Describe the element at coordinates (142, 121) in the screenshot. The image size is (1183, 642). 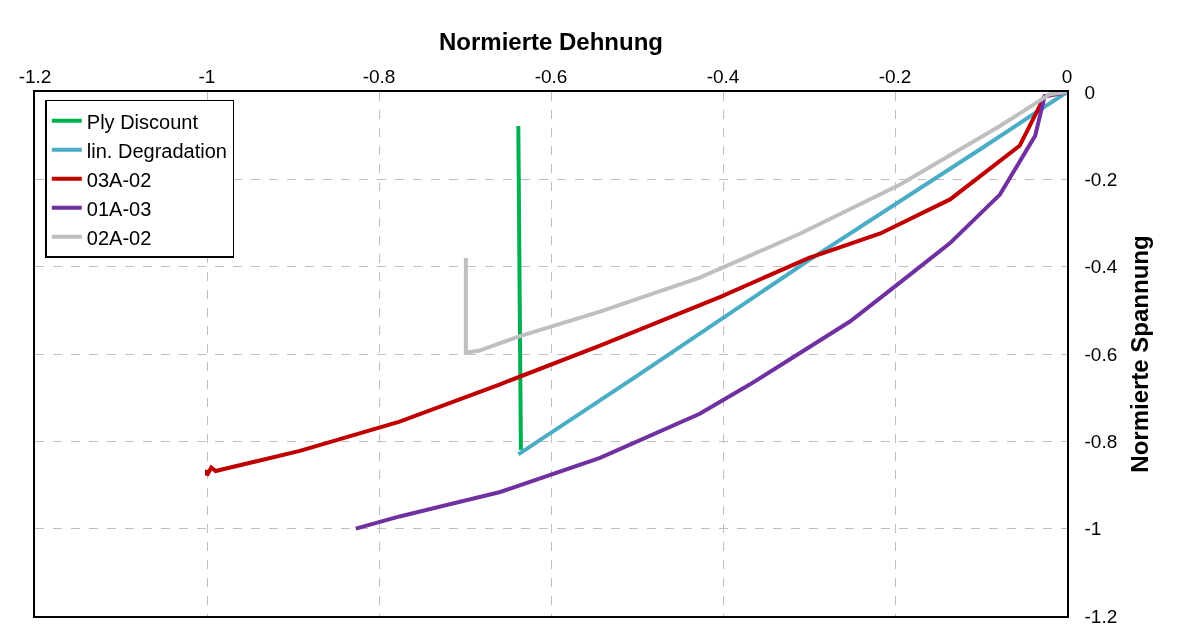
I see `legend-label: Ply Discount` at that location.